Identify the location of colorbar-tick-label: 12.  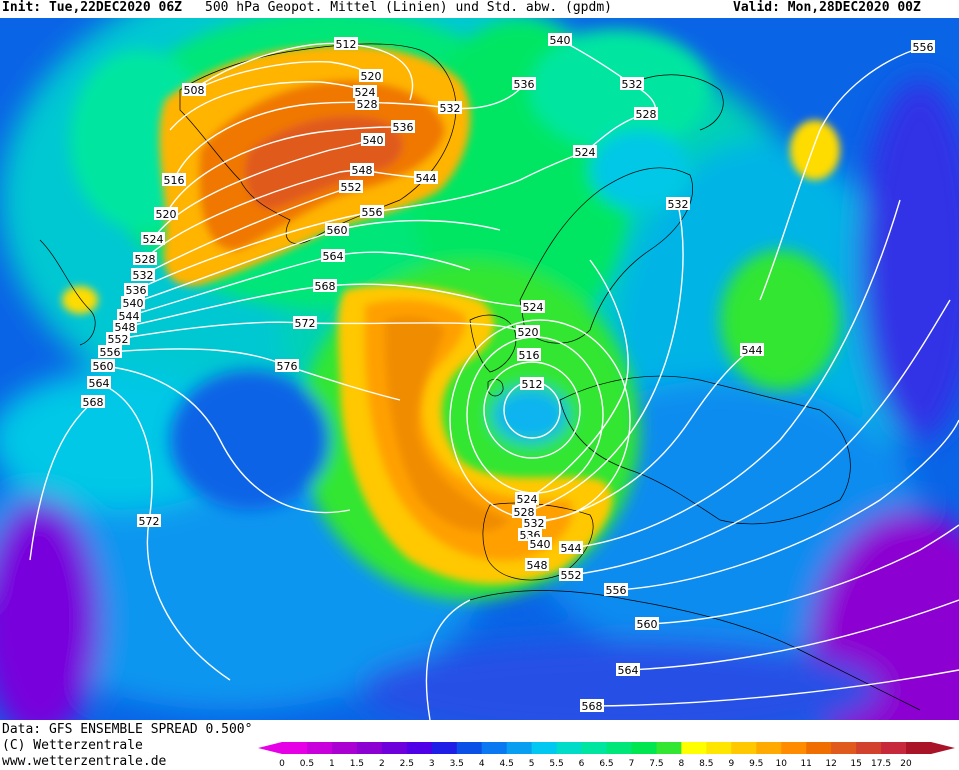
(830, 764).